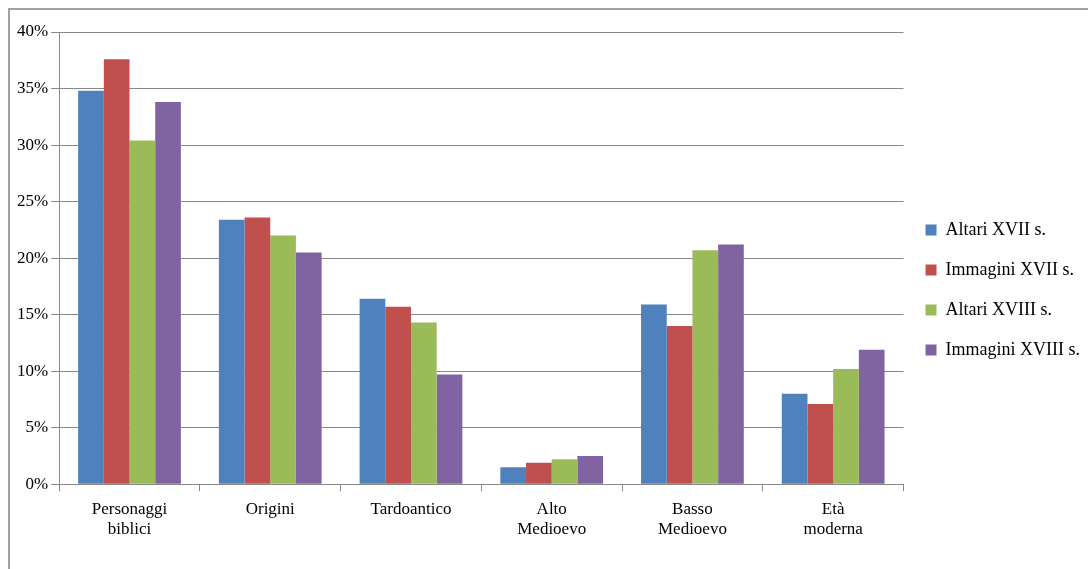 The height and width of the screenshot is (569, 1090). What do you see at coordinates (270, 508) in the screenshot?
I see `x-tick-label: Origini` at bounding box center [270, 508].